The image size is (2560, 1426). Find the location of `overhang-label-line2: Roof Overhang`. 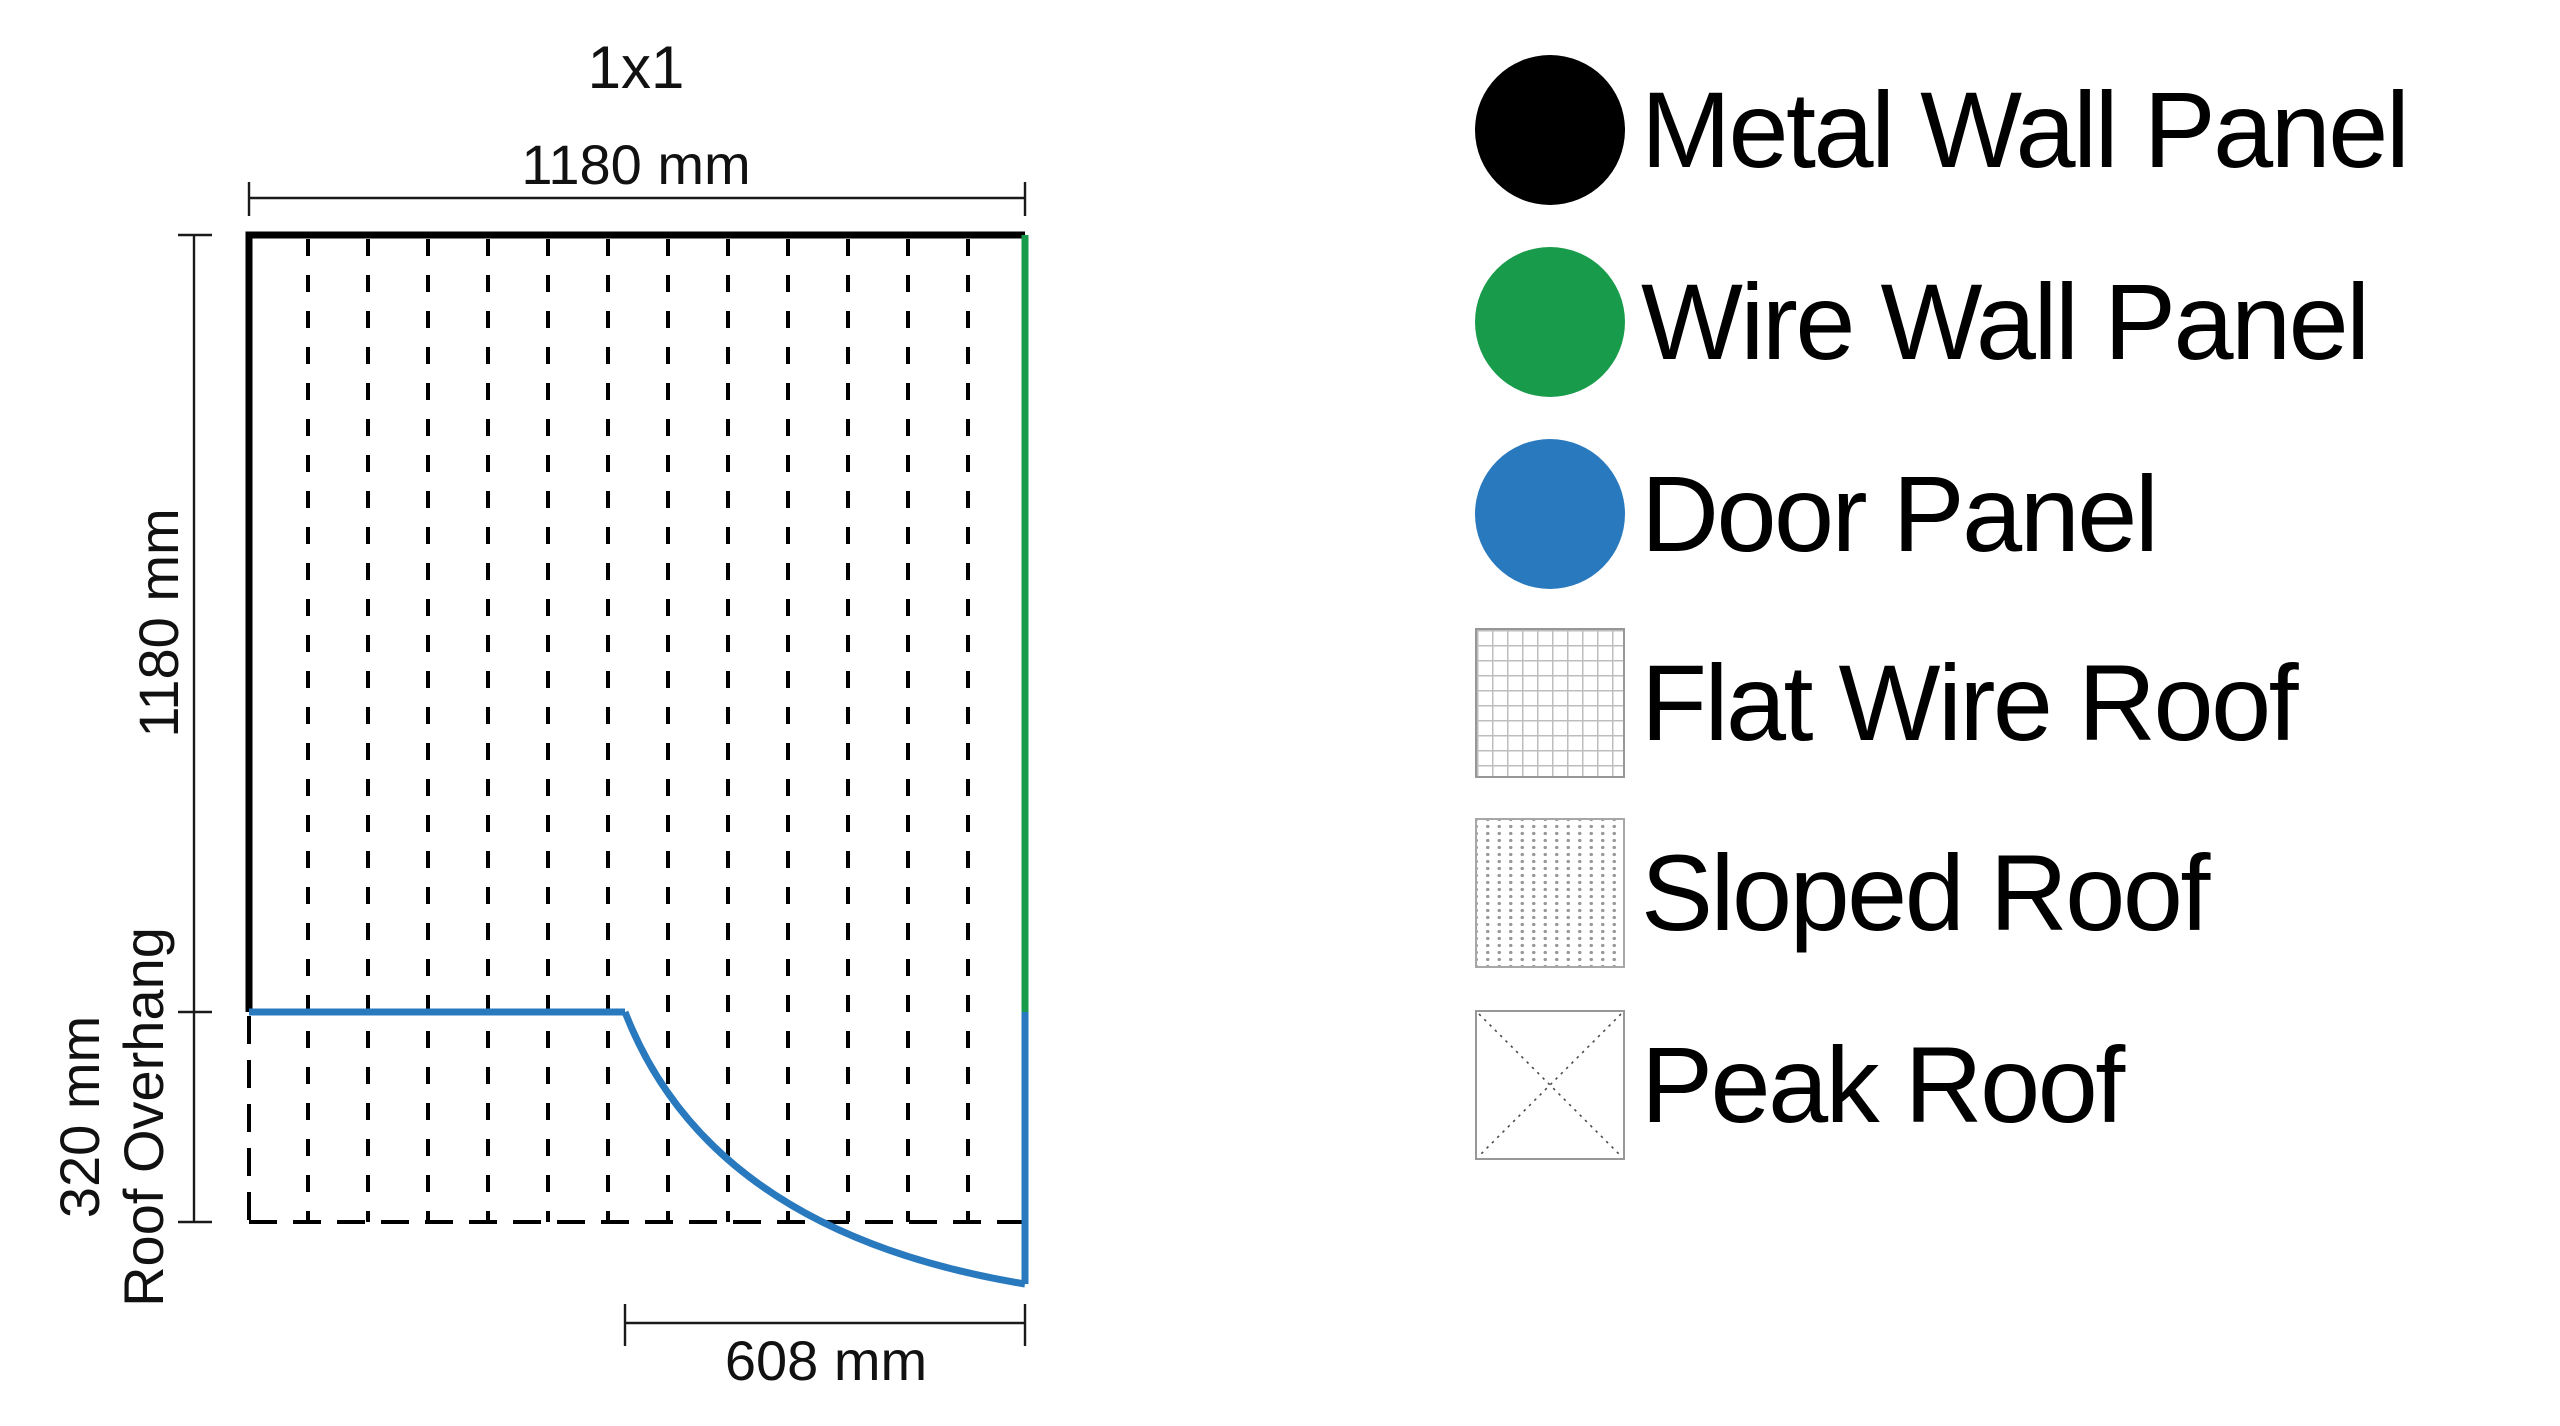

overhang-label-line2: Roof Overhang is located at coordinates (143, 1117).